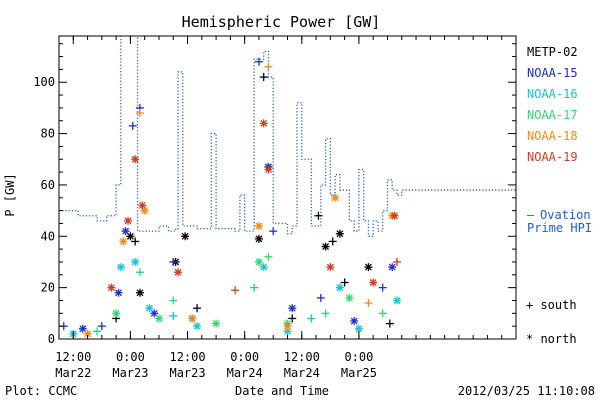 The width and height of the screenshot is (600, 400). I want to click on x-tick-label-date: Mar24, so click(302, 373).